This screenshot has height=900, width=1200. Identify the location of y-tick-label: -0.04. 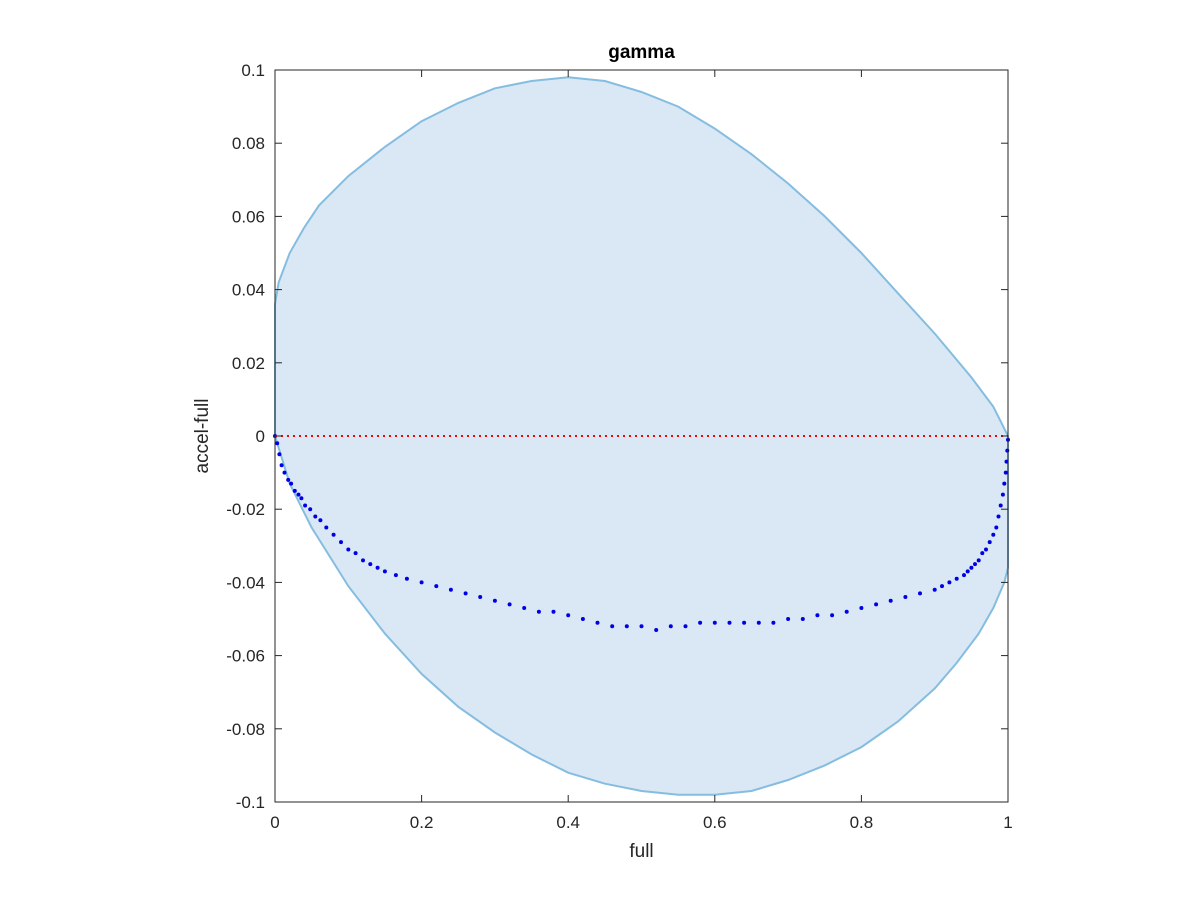
(245, 582).